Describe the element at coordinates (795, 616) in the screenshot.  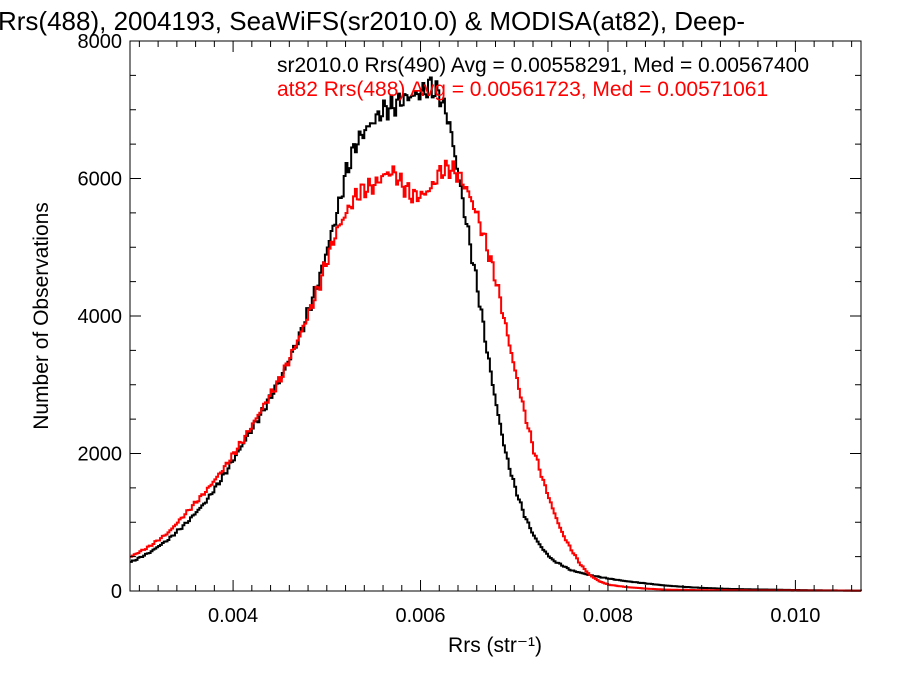
I see `x-tick-label: 0.010` at that location.